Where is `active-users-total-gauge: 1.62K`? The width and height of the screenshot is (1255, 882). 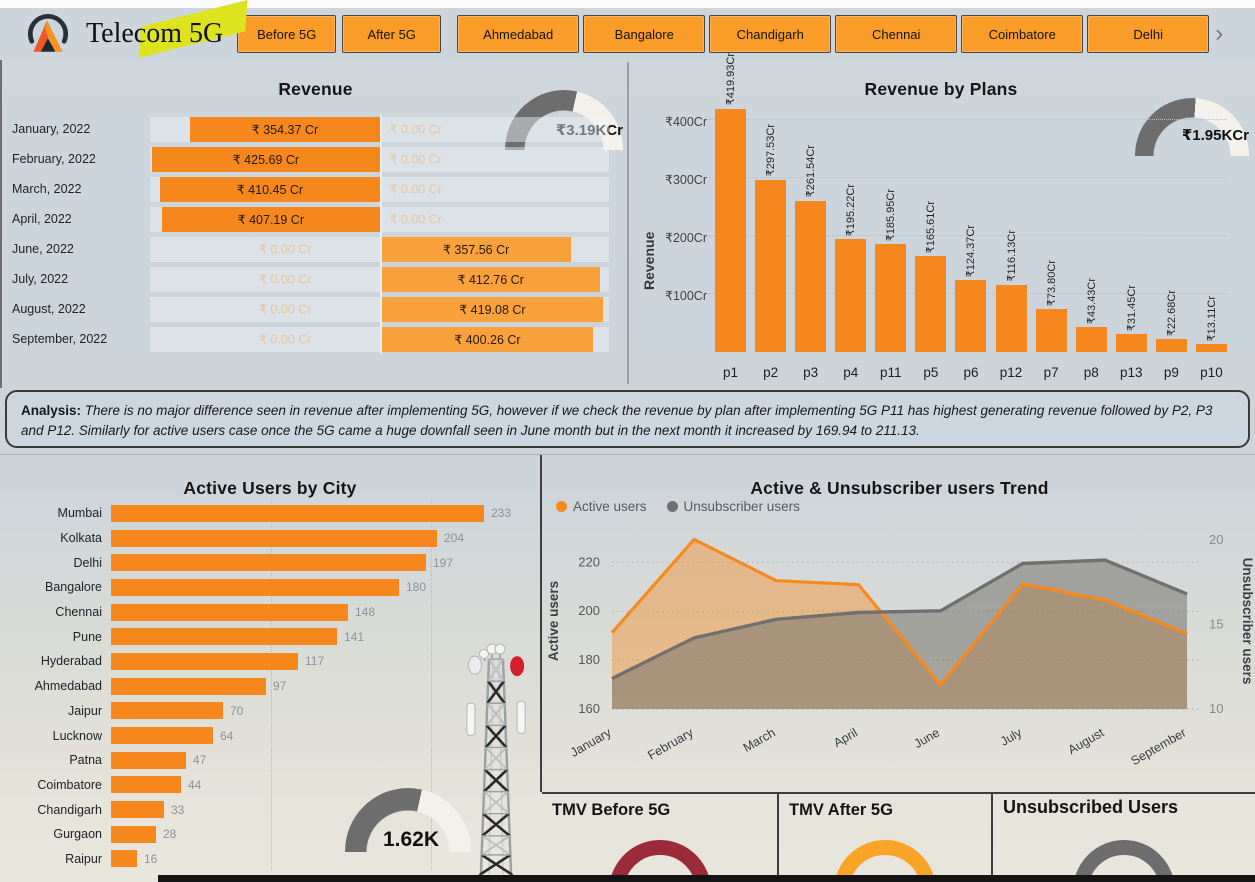 active-users-total-gauge: 1.62K is located at coordinates (408, 820).